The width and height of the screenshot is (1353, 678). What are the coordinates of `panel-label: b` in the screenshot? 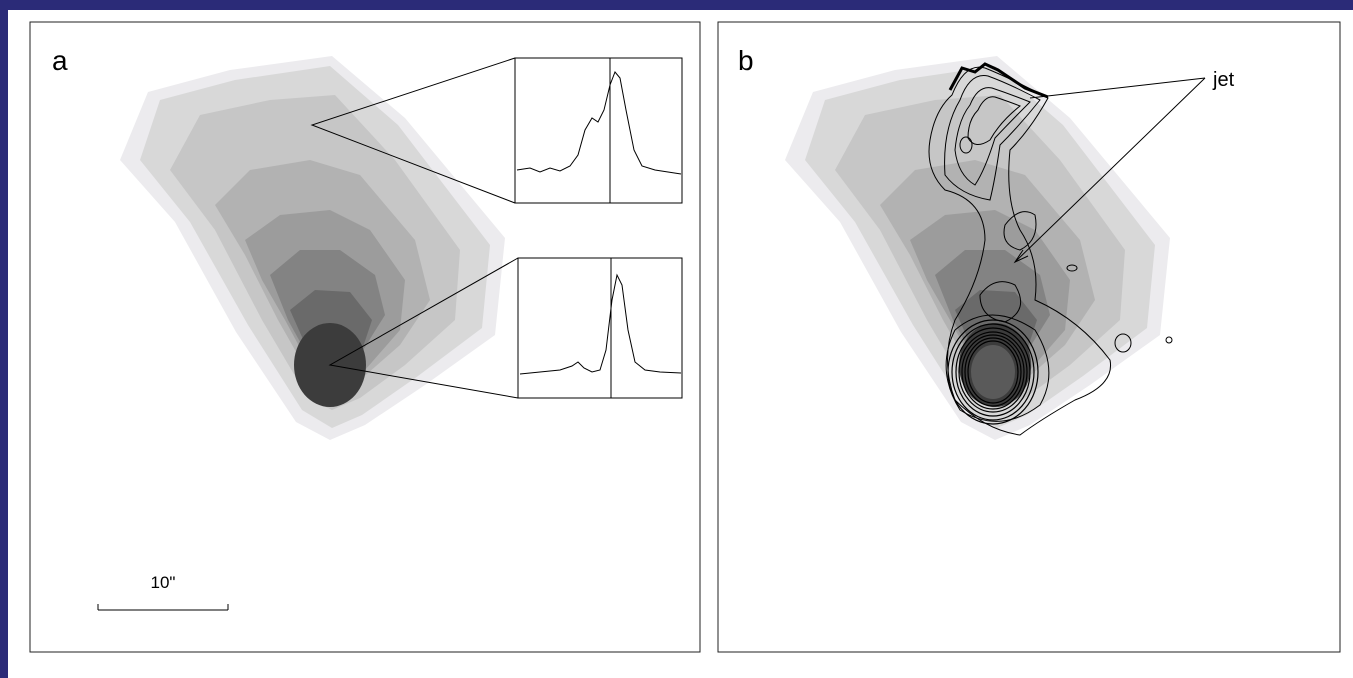 It's located at (746, 60).